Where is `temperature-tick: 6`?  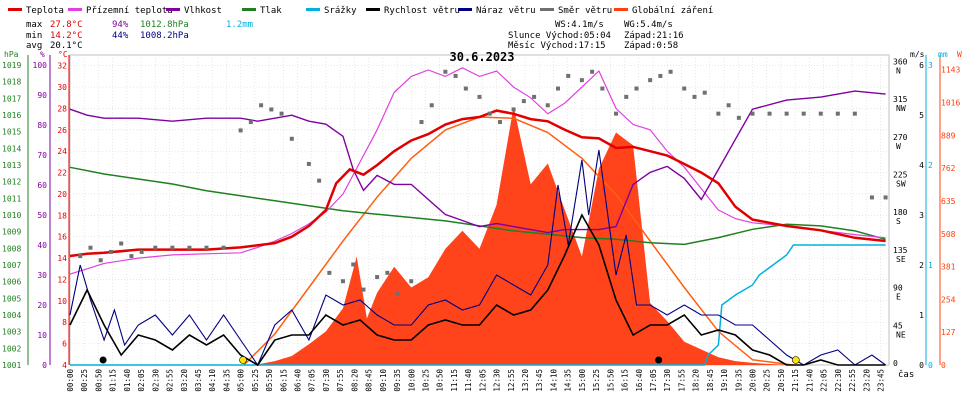
temperature-tick: 6 is located at coordinates (64, 344).